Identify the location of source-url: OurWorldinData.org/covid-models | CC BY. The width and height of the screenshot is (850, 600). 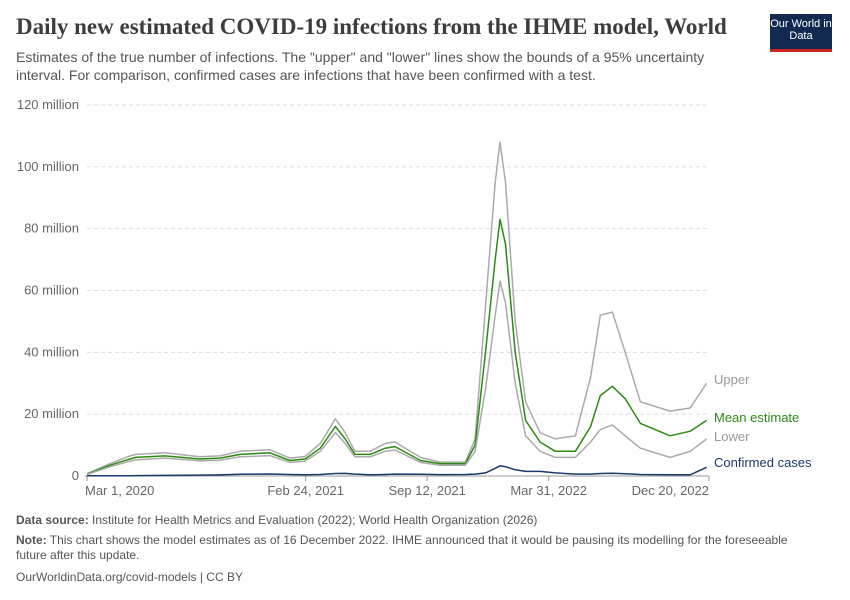
(129, 577).